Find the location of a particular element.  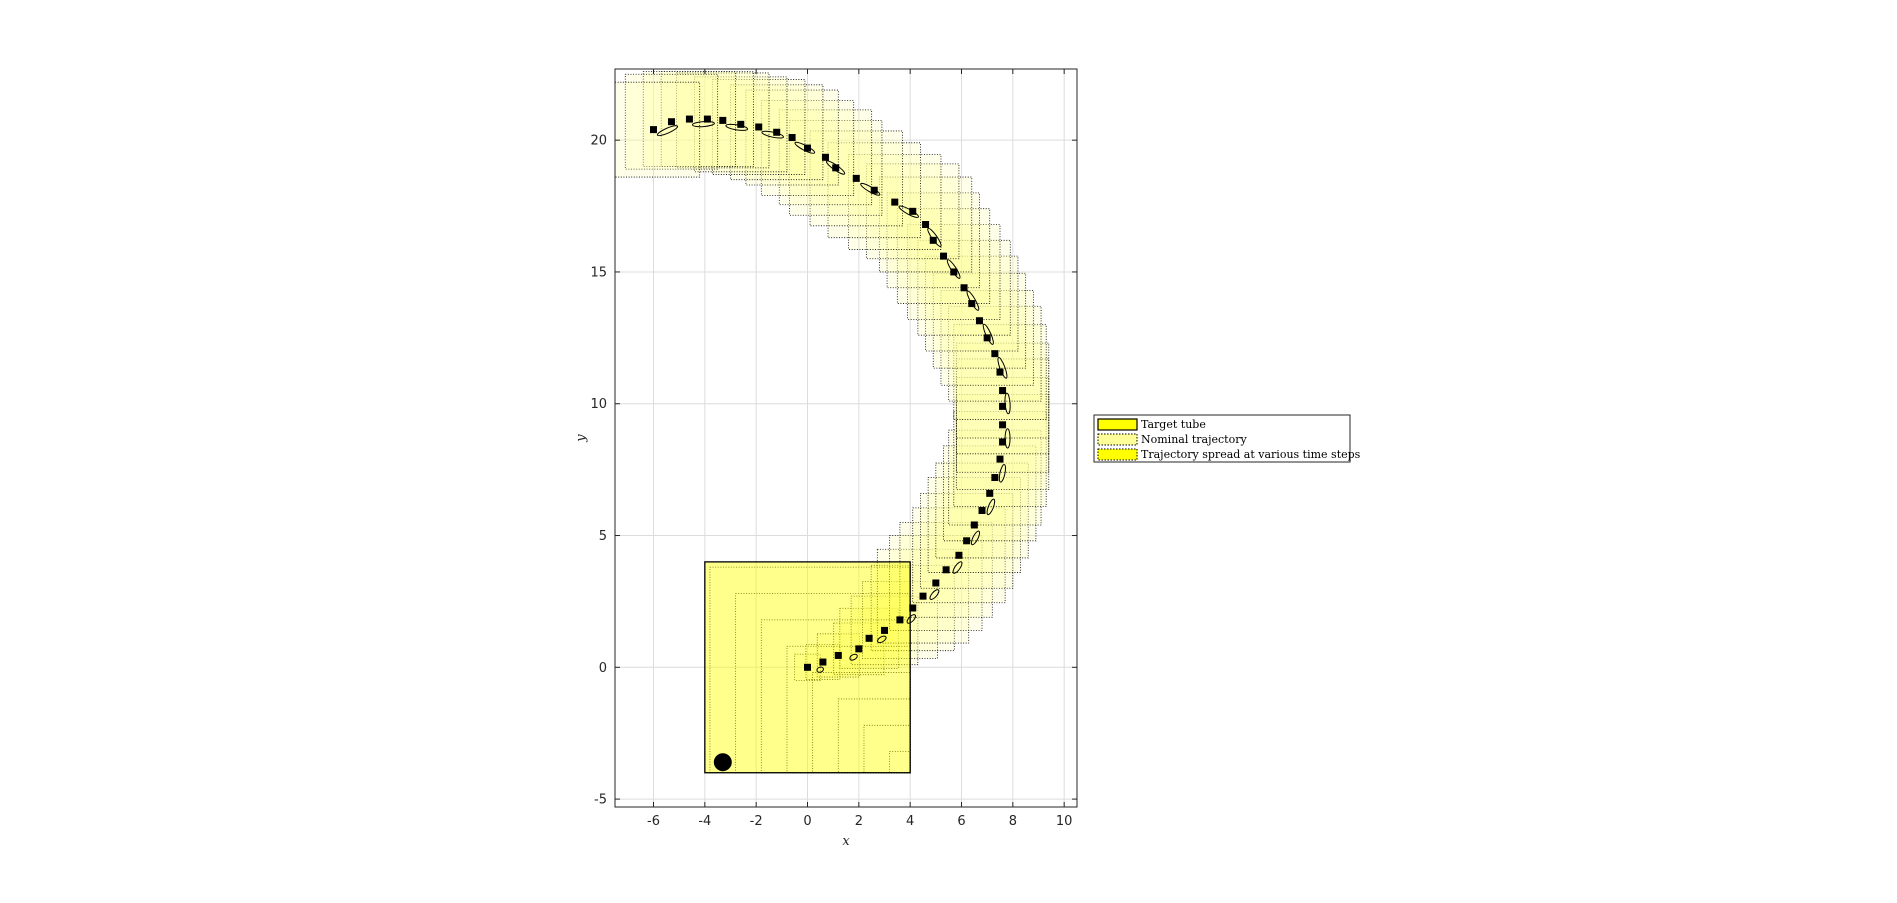

y-tick-label: 20 is located at coordinates (598, 141).